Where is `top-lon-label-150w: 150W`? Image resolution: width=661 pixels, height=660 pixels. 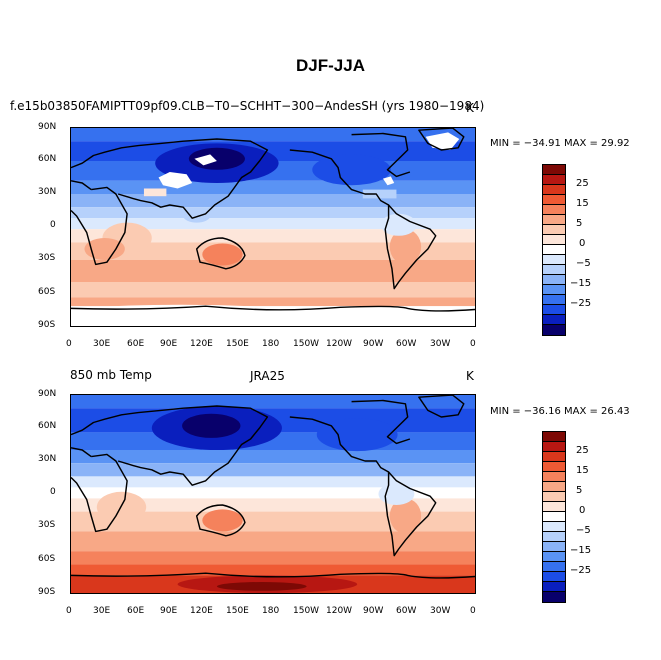 top-lon-label-150w: 150W is located at coordinates (306, 344).